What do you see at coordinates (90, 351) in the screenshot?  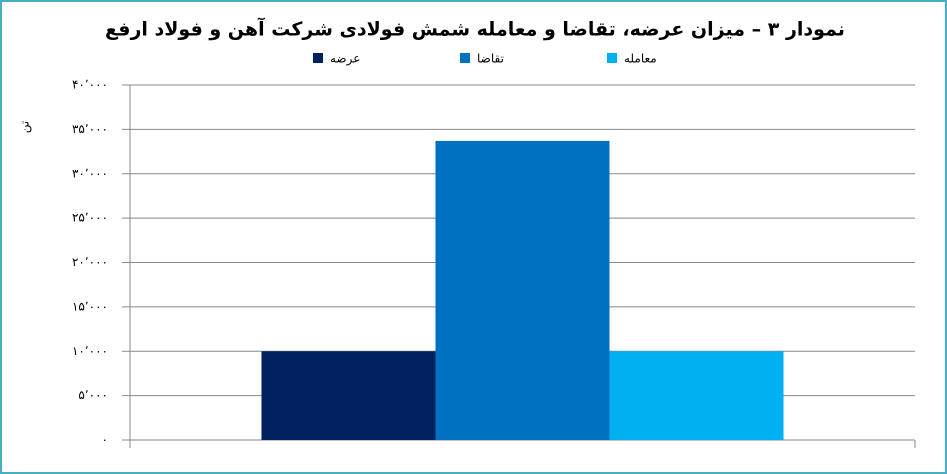 I see `y-tick-label: ۱۰٬۰۰۰` at bounding box center [90, 351].